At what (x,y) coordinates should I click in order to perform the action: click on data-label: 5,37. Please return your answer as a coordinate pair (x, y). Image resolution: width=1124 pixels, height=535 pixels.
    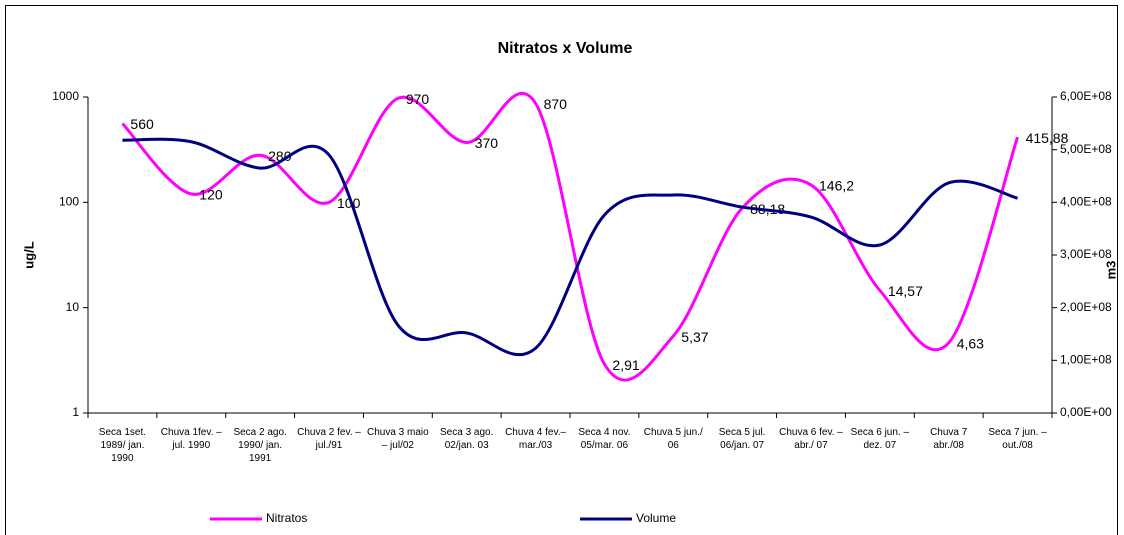
    Looking at the image, I should click on (694, 337).